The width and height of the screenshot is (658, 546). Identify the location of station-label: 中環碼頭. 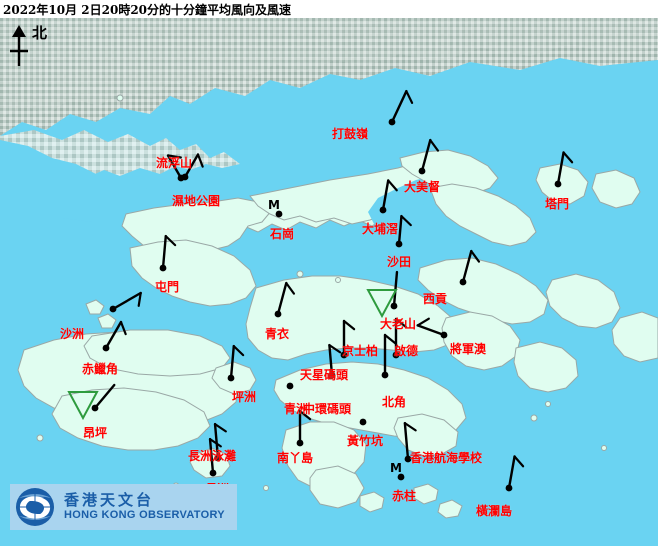
(327, 409).